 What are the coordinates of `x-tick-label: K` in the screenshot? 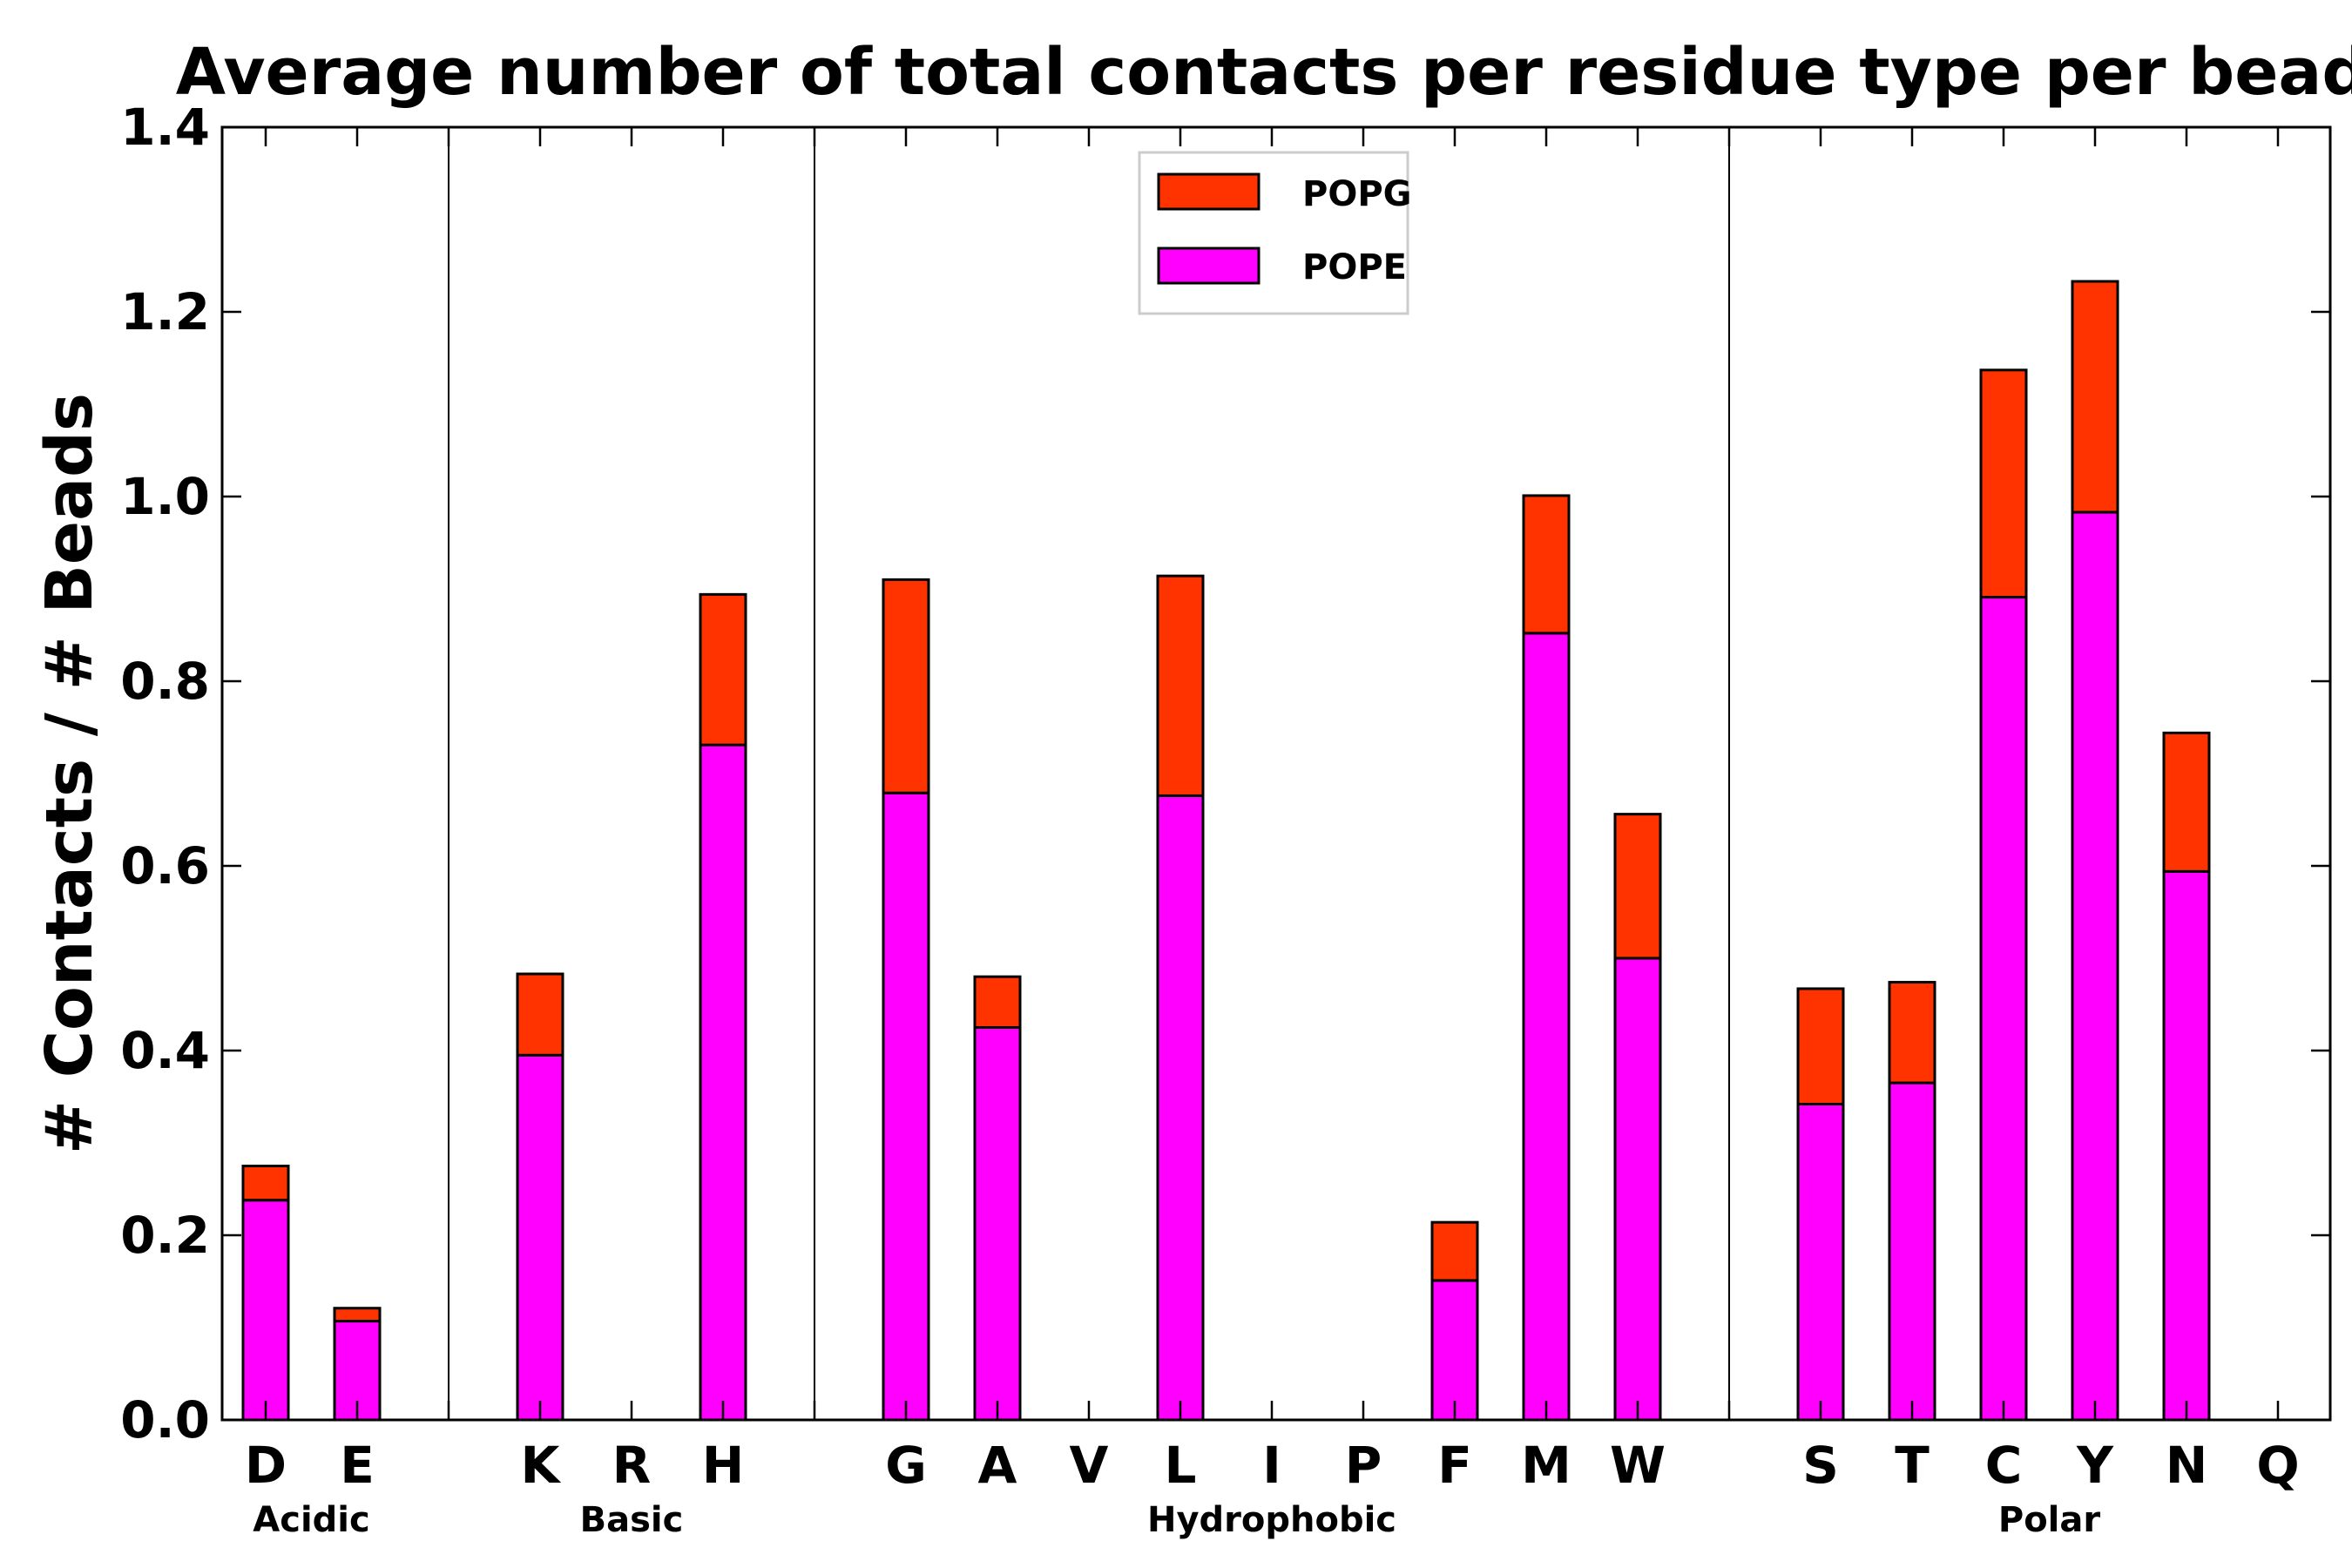 It's located at (541, 1466).